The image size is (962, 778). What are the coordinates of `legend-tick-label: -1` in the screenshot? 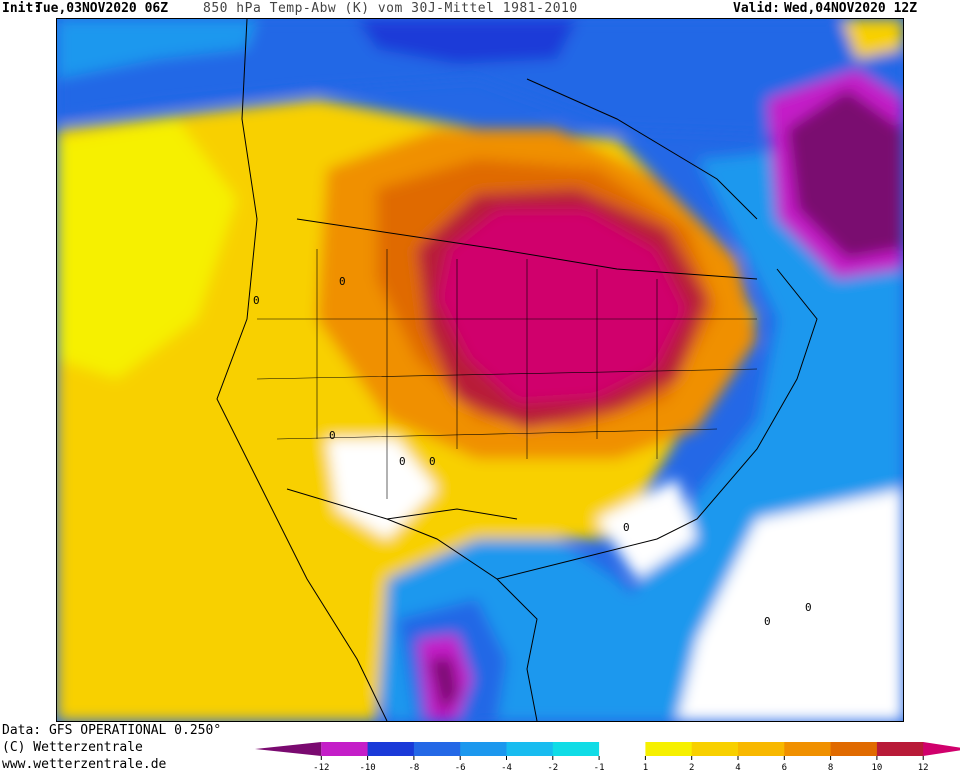 It's located at (599, 768).